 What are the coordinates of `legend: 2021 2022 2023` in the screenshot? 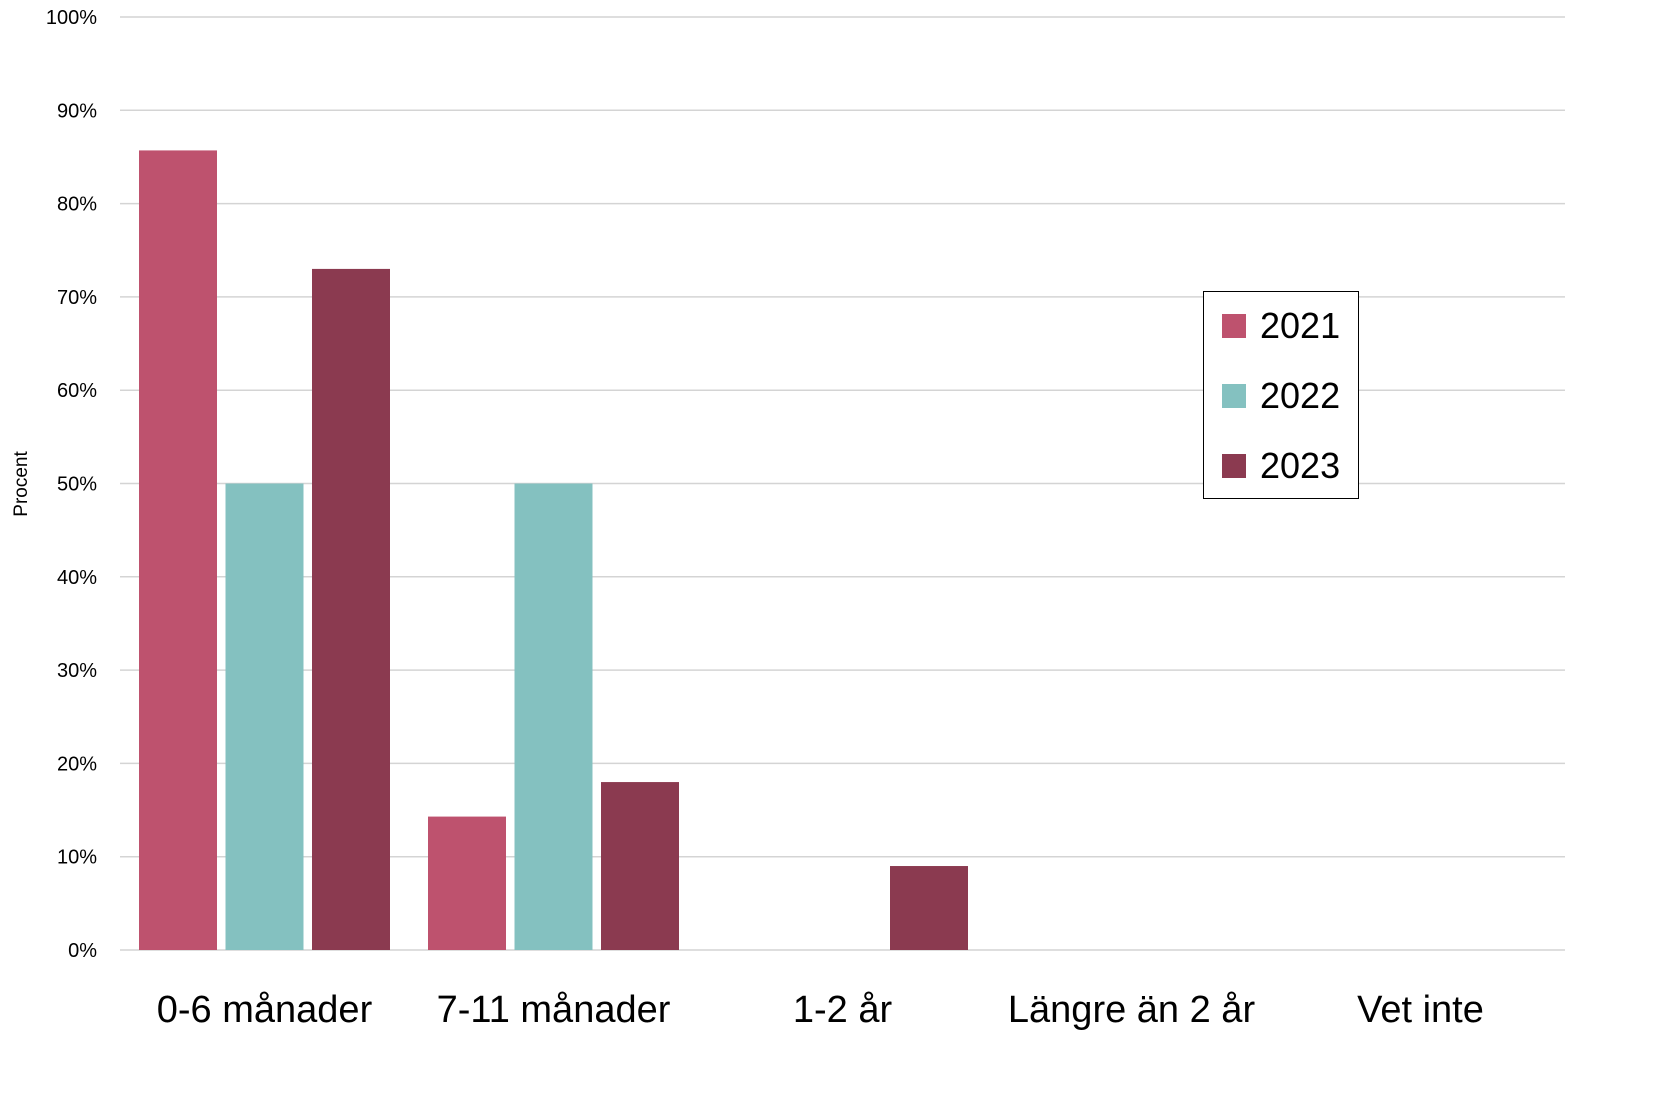 It's located at (1281, 395).